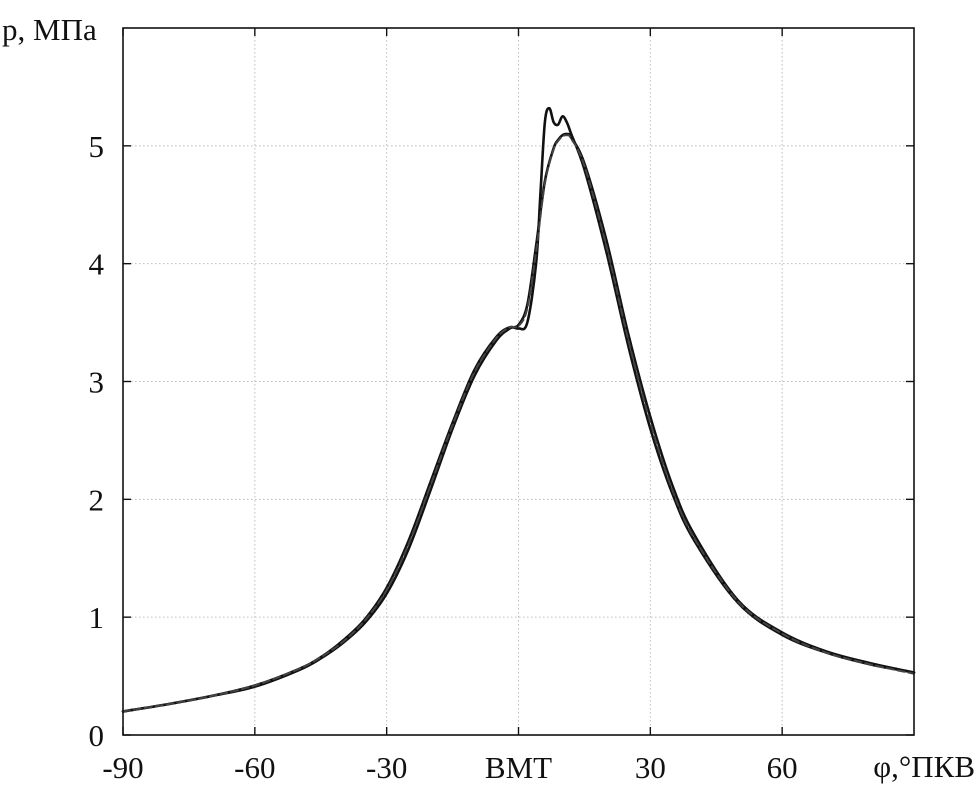 This screenshot has width=980, height=801. What do you see at coordinates (122, 767) in the screenshot?
I see `x-tick-label: -90` at bounding box center [122, 767].